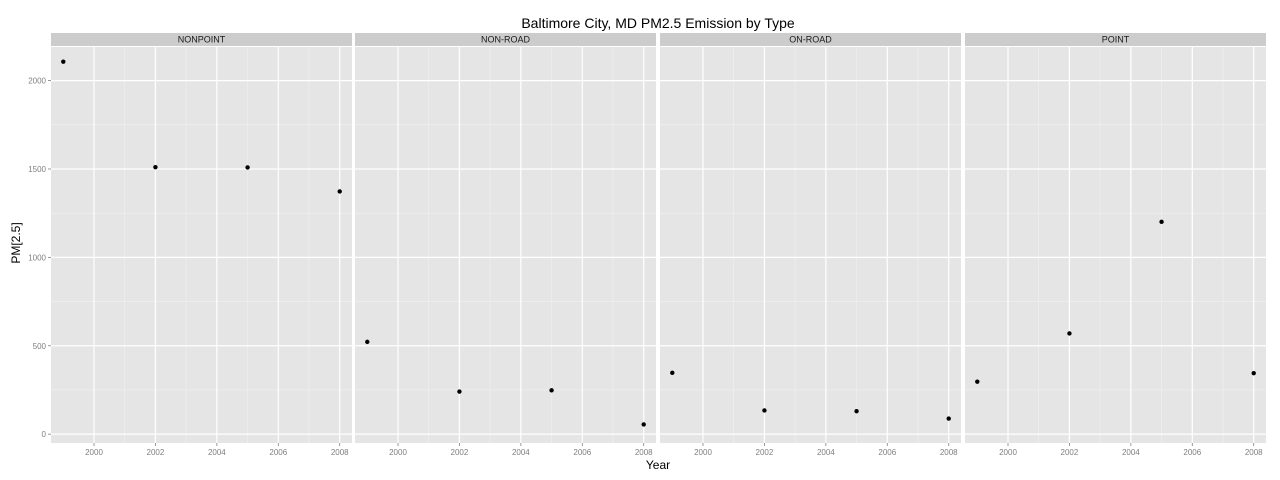  Describe the element at coordinates (44, 434) in the screenshot. I see `y-tick-label: 0` at that location.